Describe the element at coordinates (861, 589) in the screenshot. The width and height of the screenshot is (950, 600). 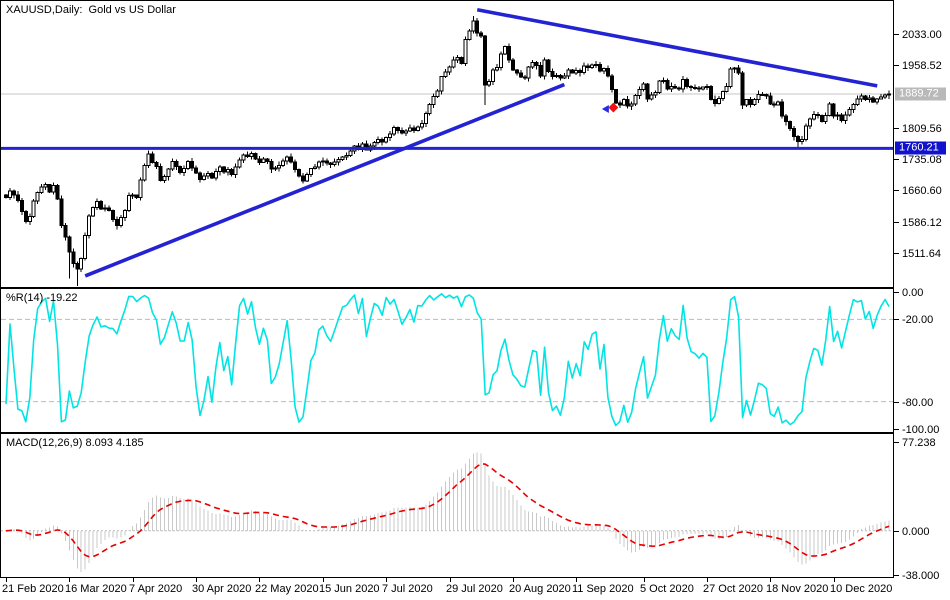
I see `date-tick-label: 10 Dec 2020` at that location.